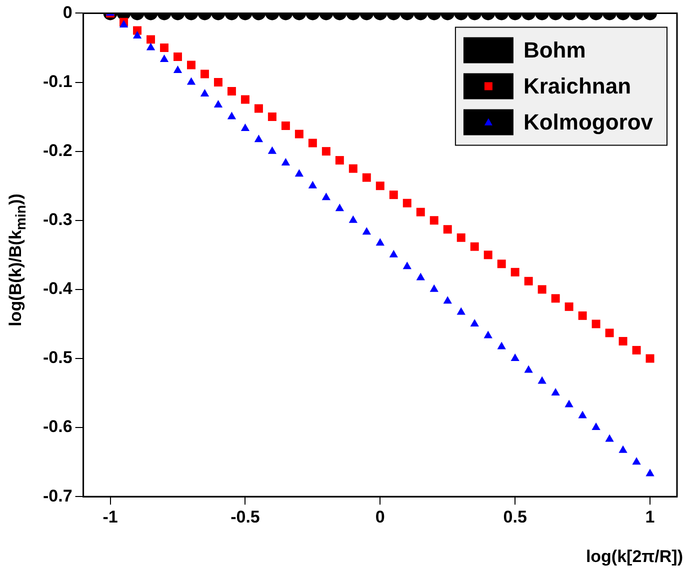  I want to click on x-tick-label: 0.5, so click(515, 516).